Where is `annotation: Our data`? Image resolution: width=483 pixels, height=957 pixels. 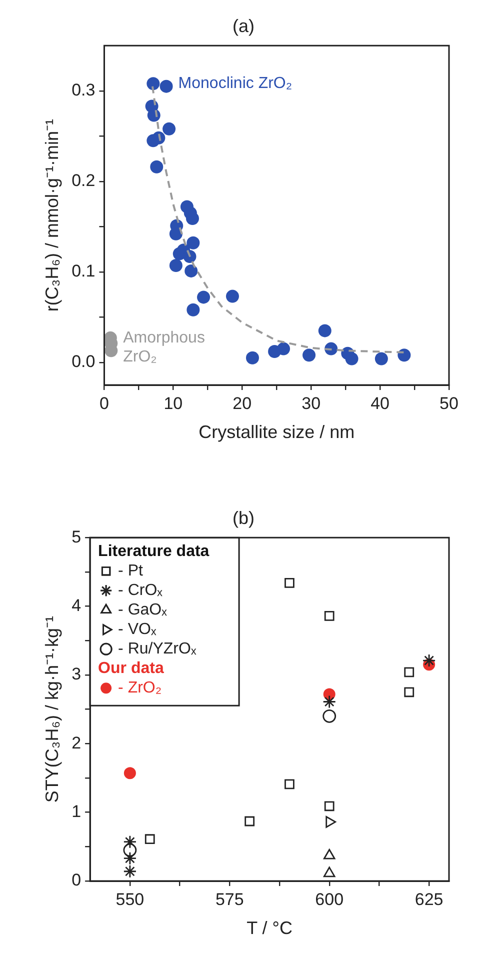
annotation: Our data is located at coordinates (131, 669).